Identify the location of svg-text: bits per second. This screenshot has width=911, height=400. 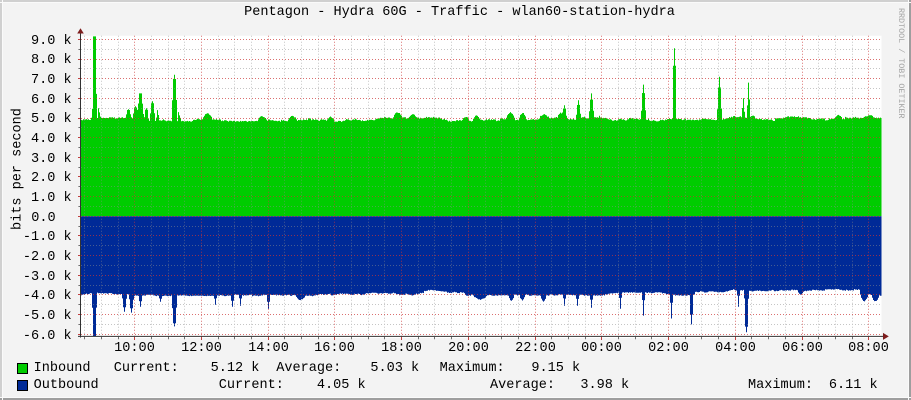
(18, 169).